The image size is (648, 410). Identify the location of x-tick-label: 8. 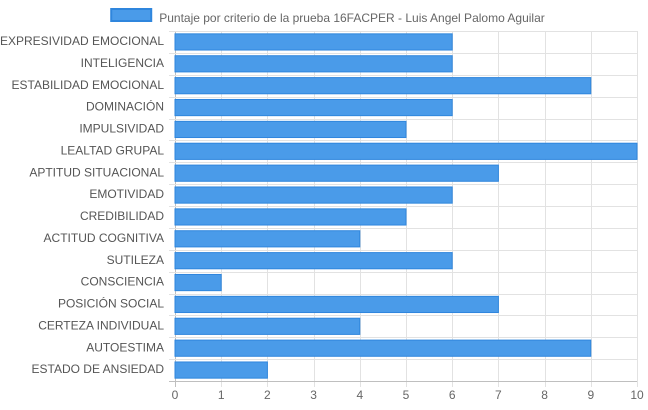
(544, 395).